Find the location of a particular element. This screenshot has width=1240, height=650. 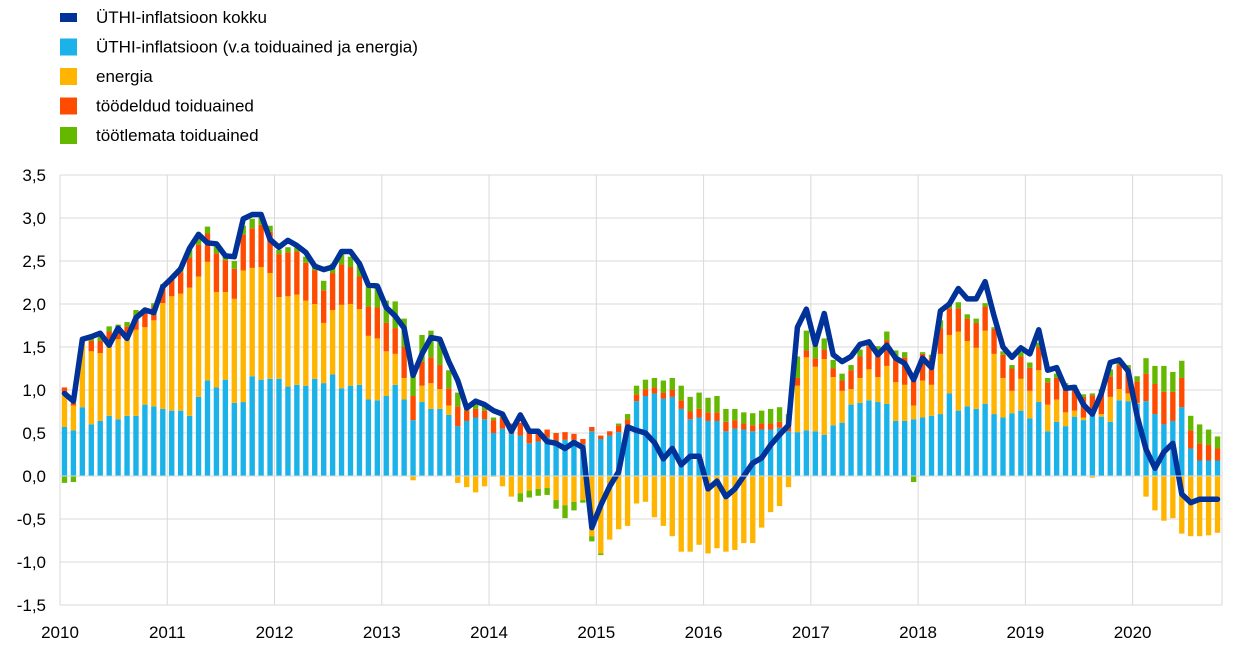

x-tick-label: 2014 is located at coordinates (489, 632).